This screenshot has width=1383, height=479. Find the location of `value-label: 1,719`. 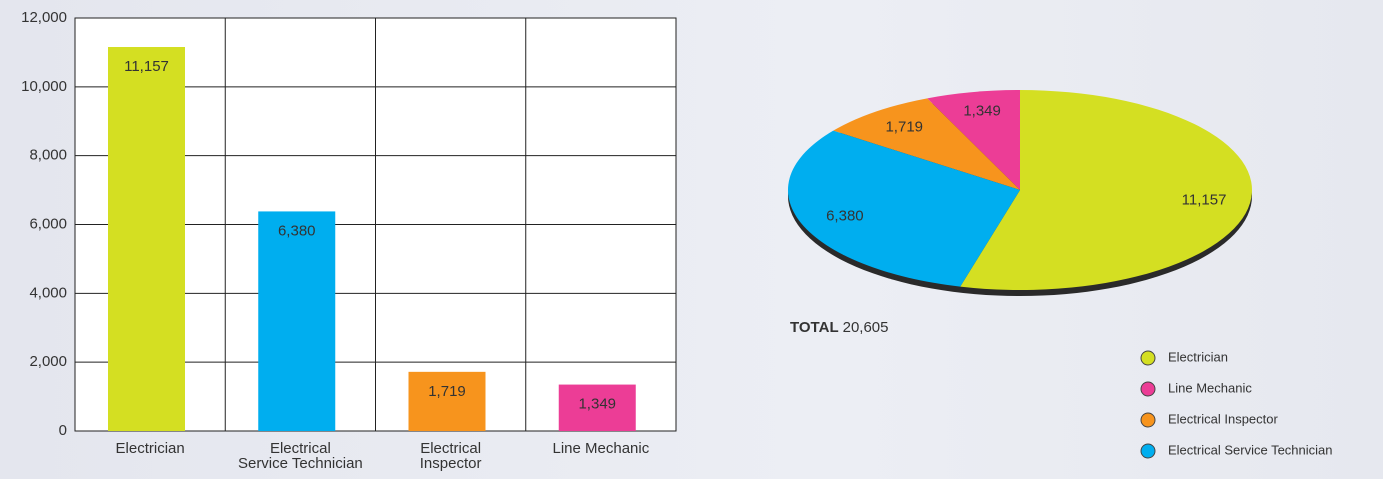

value-label: 1,719 is located at coordinates (447, 391).